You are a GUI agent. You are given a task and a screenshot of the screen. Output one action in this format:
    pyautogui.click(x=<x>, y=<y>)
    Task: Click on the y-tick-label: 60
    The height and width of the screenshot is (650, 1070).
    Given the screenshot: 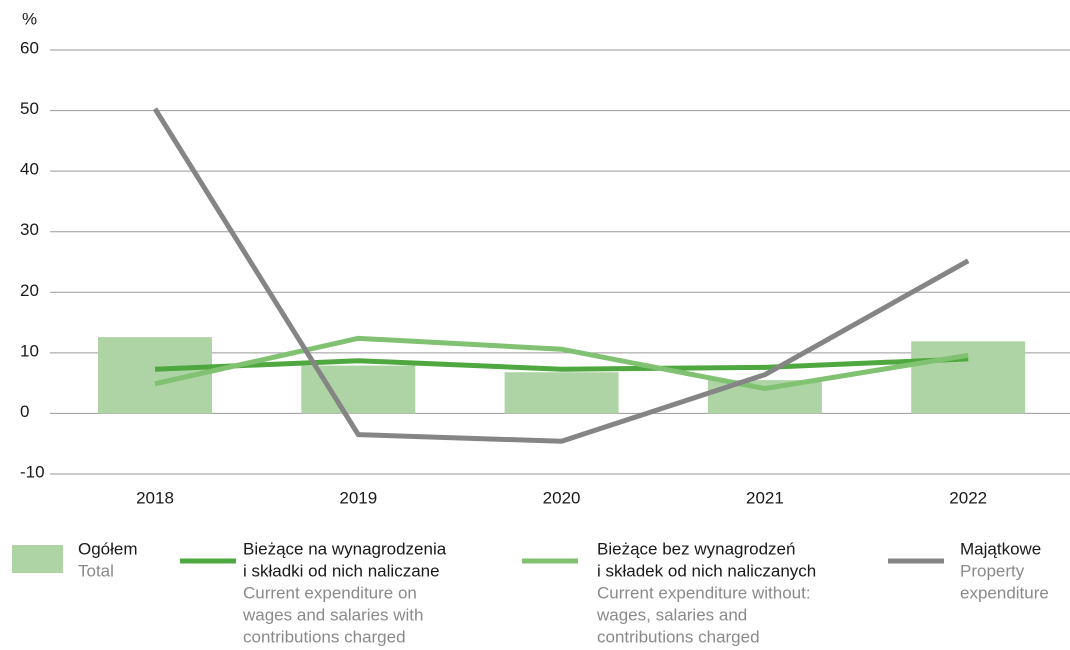 What is the action you would take?
    pyautogui.click(x=29, y=47)
    